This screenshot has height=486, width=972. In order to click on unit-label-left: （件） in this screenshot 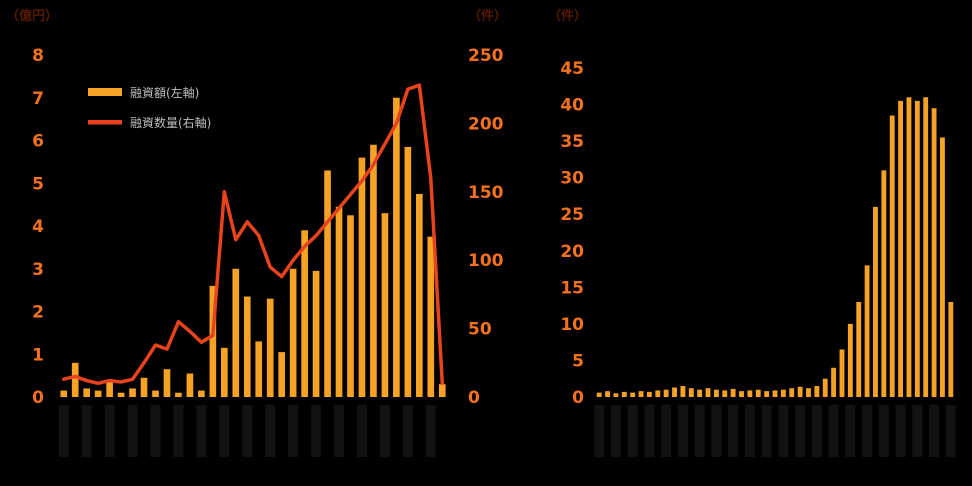, I will do `click(567, 16)`.